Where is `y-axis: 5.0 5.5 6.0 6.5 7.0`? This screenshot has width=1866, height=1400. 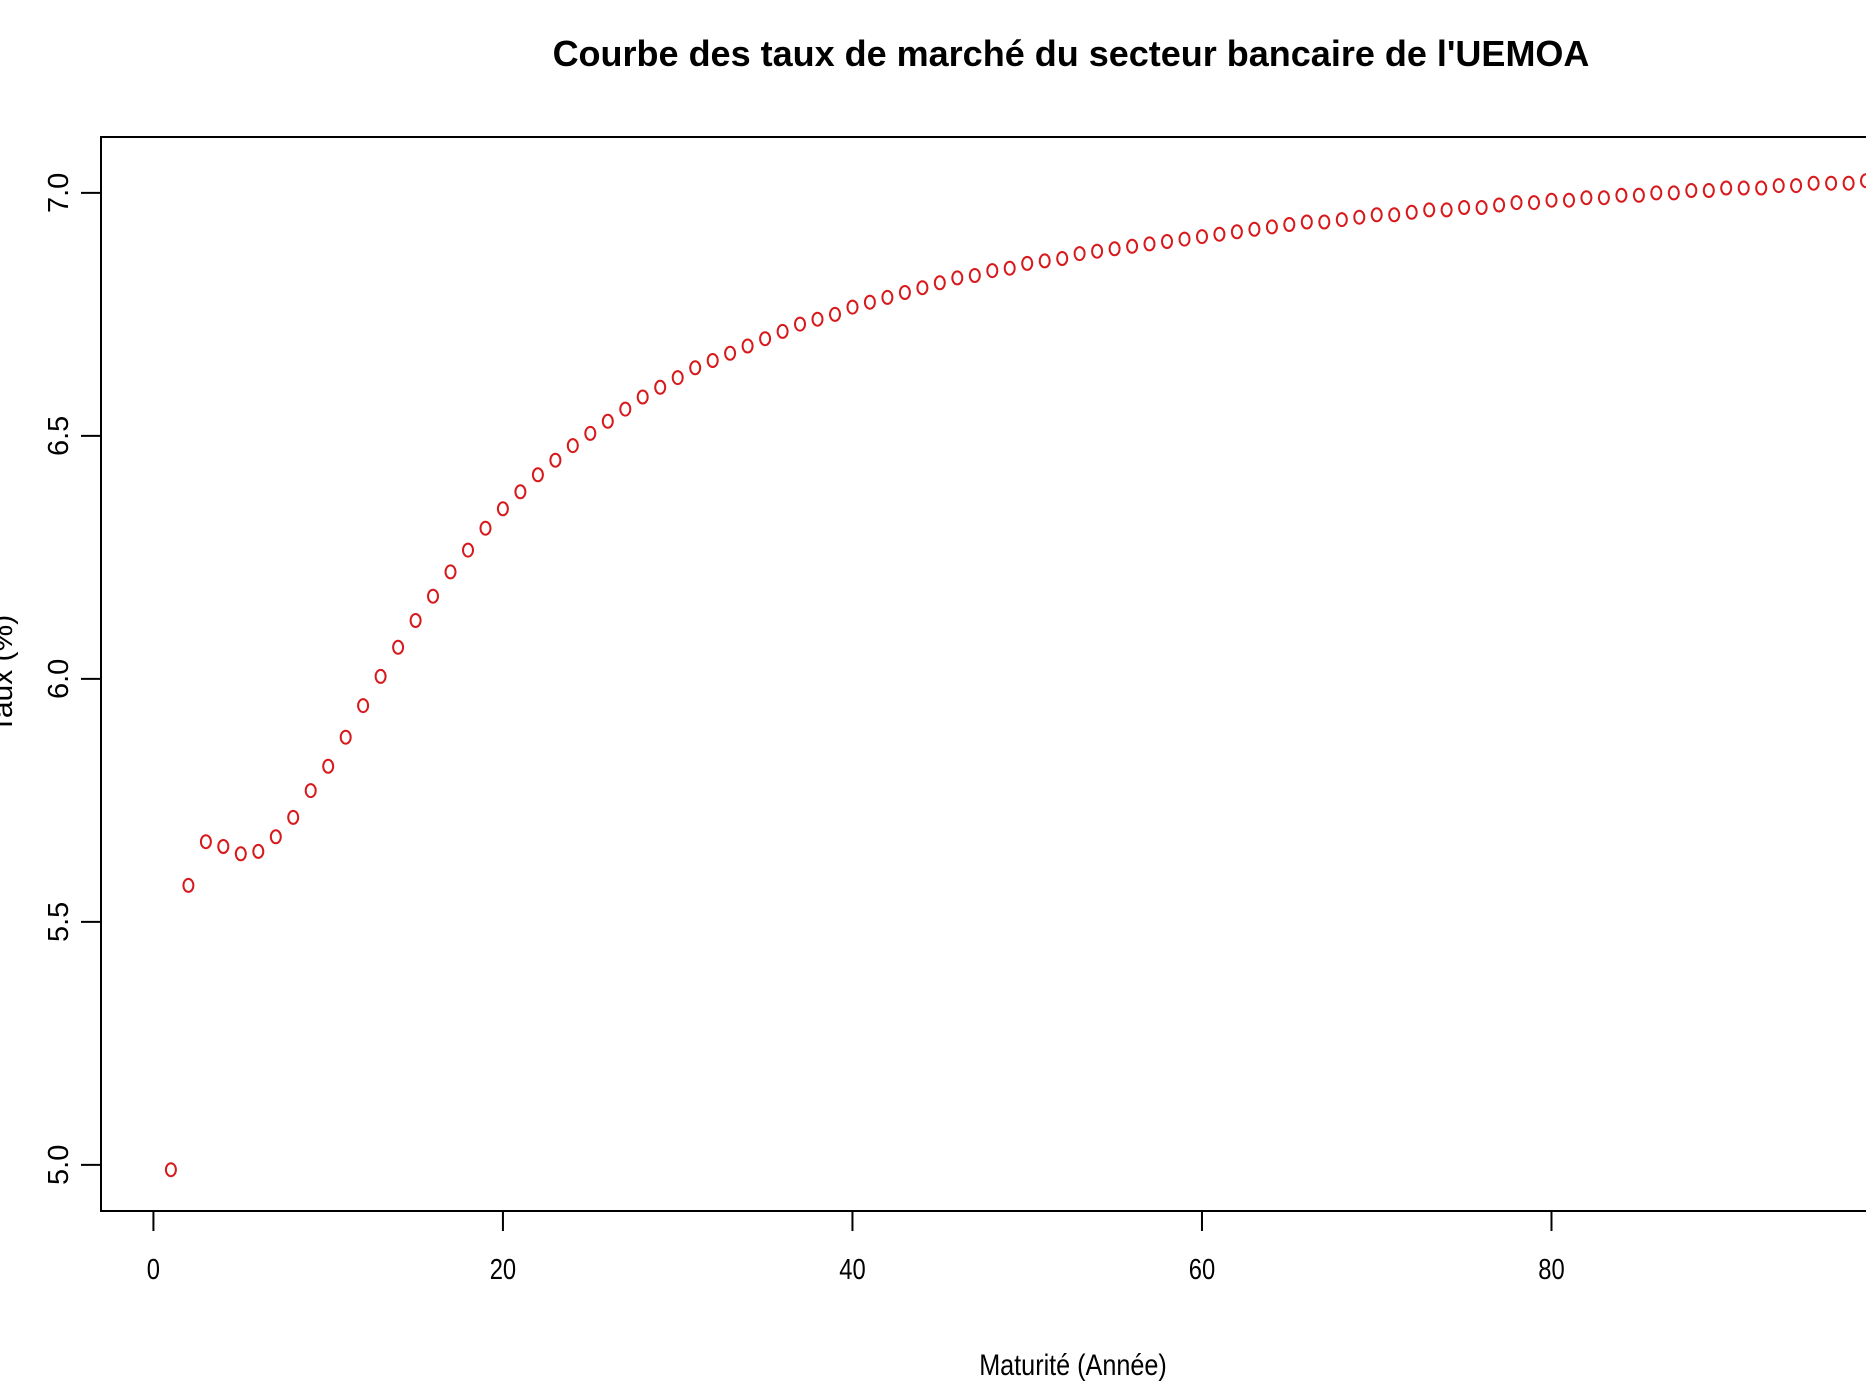 y-axis: 5.0 5.5 6.0 6.5 7.0 is located at coordinates (72, 679).